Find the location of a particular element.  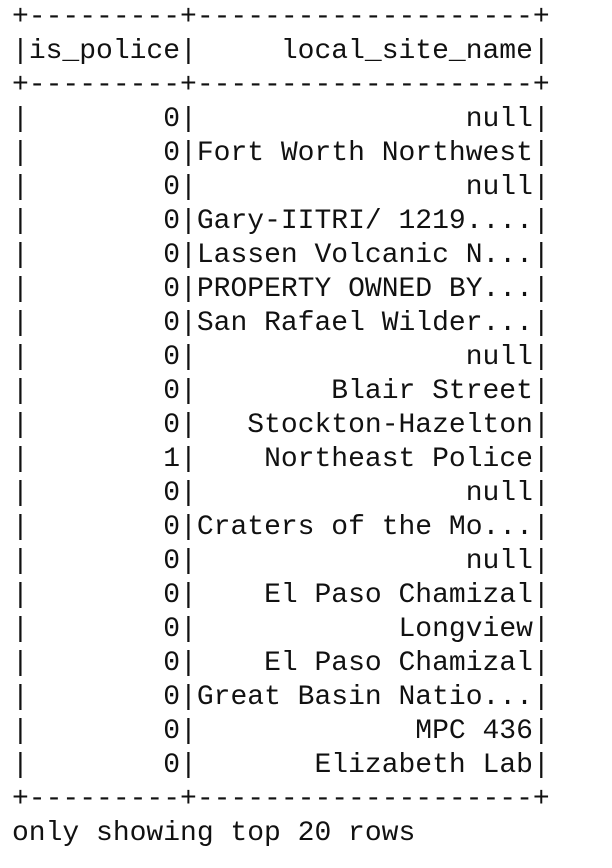

table-cell: Fort Worth Northwest is located at coordinates (364, 153).